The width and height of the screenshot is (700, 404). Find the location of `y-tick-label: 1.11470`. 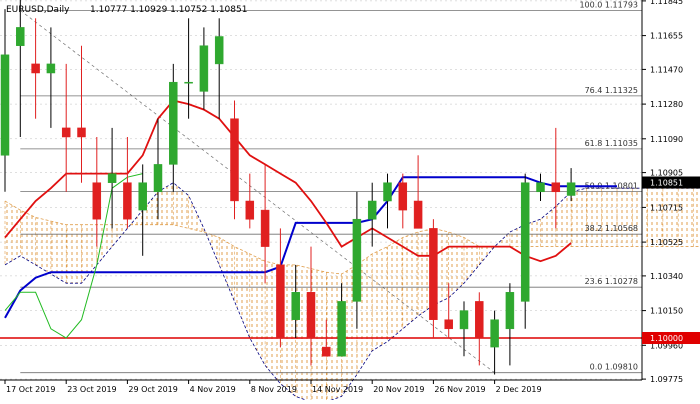

y-tick-label: 1.11470 is located at coordinates (666, 69).